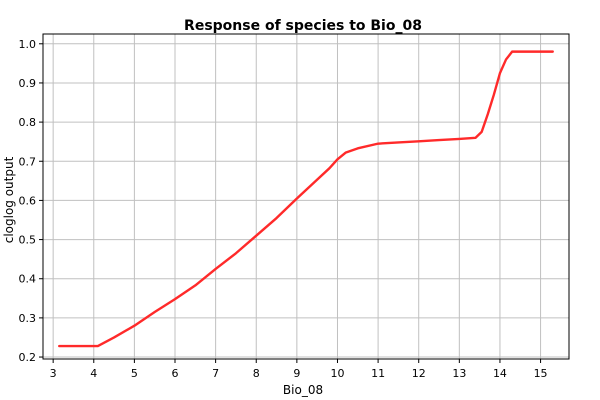 The width and height of the screenshot is (600, 400). I want to click on x-tick-label: 7, so click(215, 373).